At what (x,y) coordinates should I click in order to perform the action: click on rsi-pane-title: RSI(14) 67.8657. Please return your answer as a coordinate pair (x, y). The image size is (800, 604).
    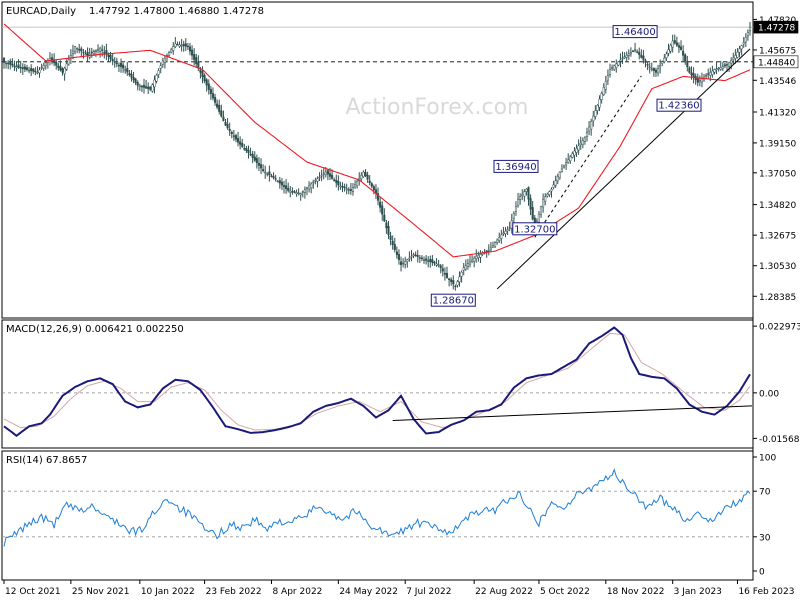
    Looking at the image, I should click on (46, 460).